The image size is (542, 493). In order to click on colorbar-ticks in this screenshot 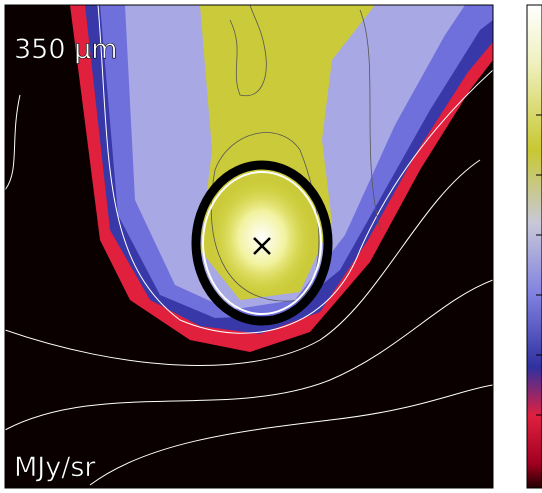, I will do `click(539, 265)`.